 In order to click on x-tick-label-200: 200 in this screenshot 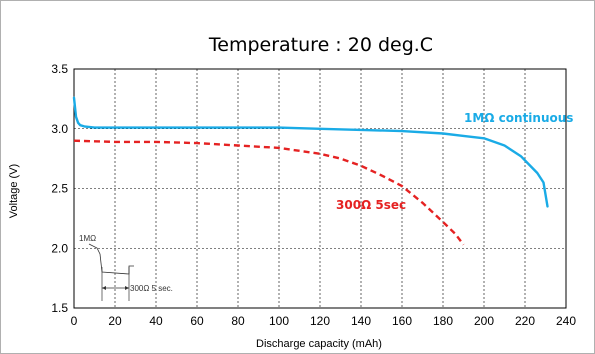, I will do `click(484, 321)`.